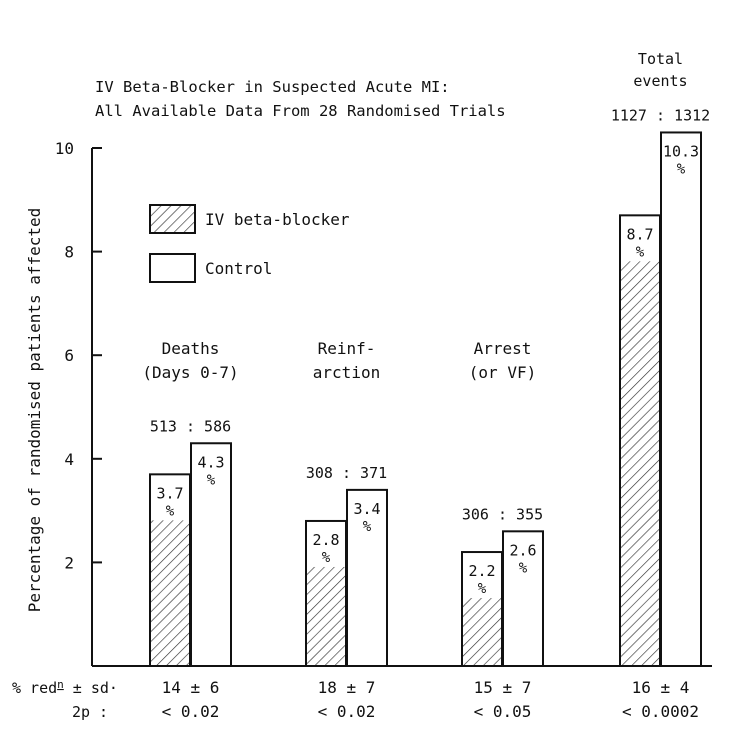  Describe the element at coordinates (190, 426) in the screenshot. I see `counts-label: 513 : 586` at that location.